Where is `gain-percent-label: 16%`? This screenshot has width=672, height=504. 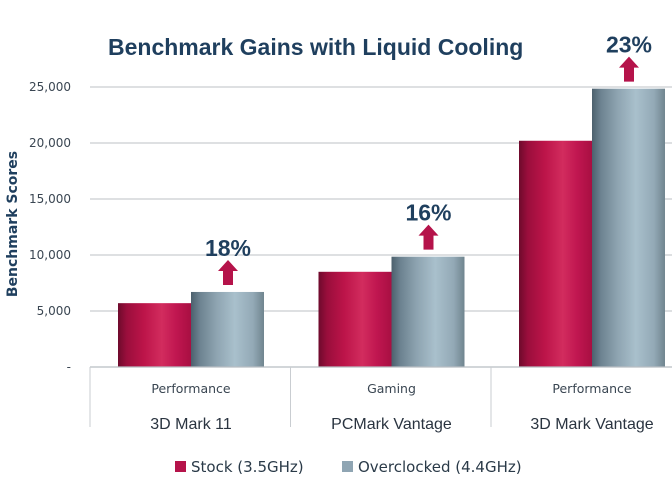 gain-percent-label: 16% is located at coordinates (428, 213).